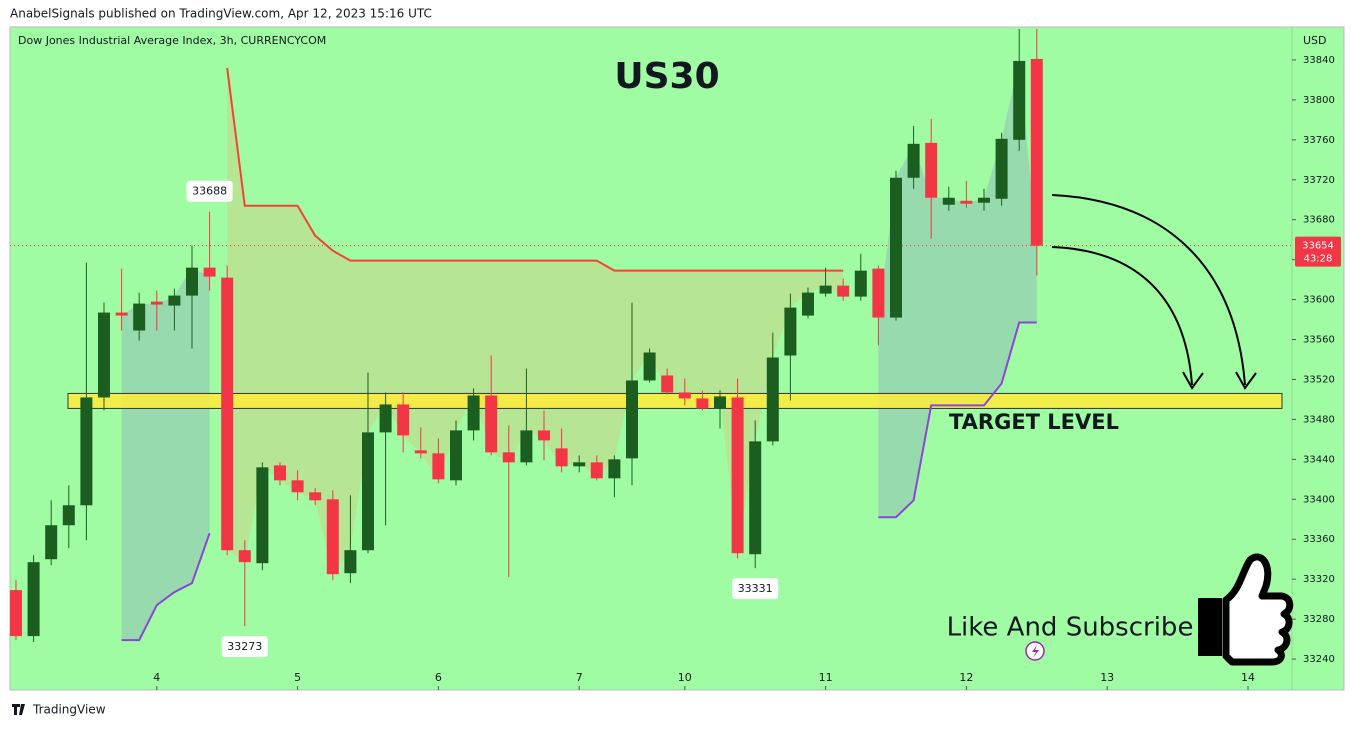  What do you see at coordinates (1319, 300) in the screenshot?
I see `y-tick-label: 33600` at bounding box center [1319, 300].